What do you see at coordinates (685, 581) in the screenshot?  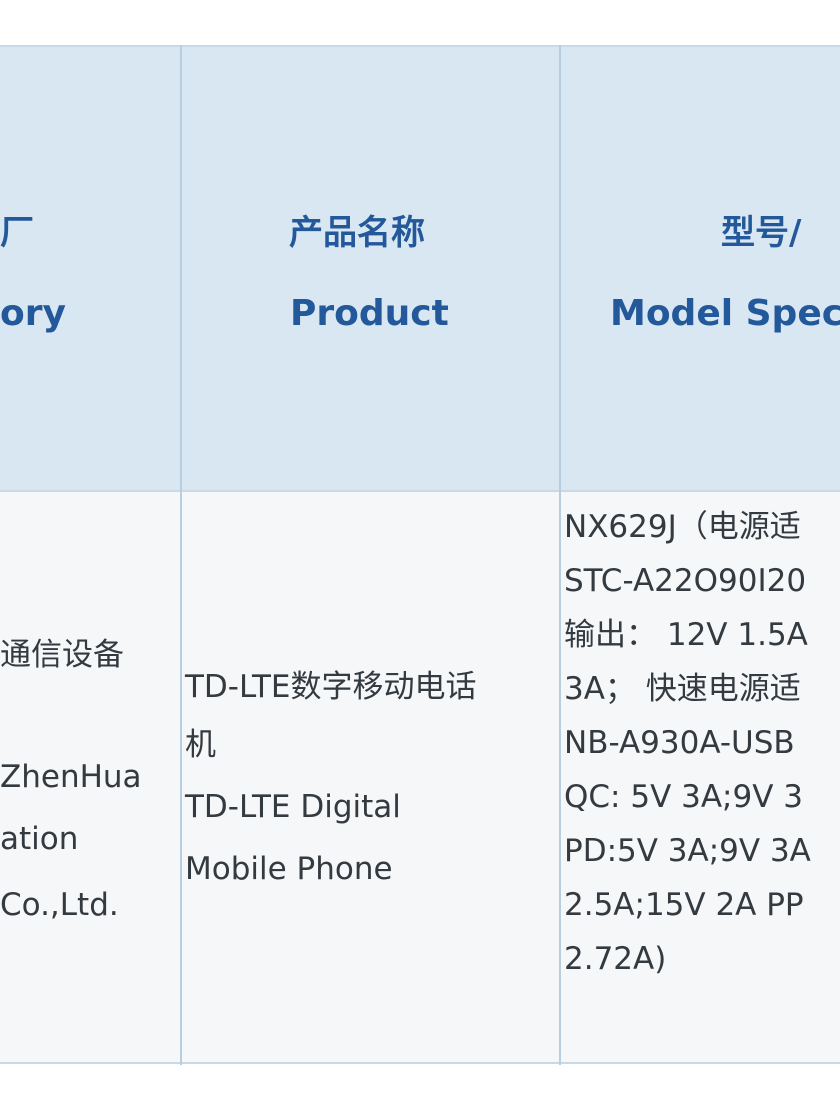 I see `model-line: STC-A22O90I20` at bounding box center [685, 581].